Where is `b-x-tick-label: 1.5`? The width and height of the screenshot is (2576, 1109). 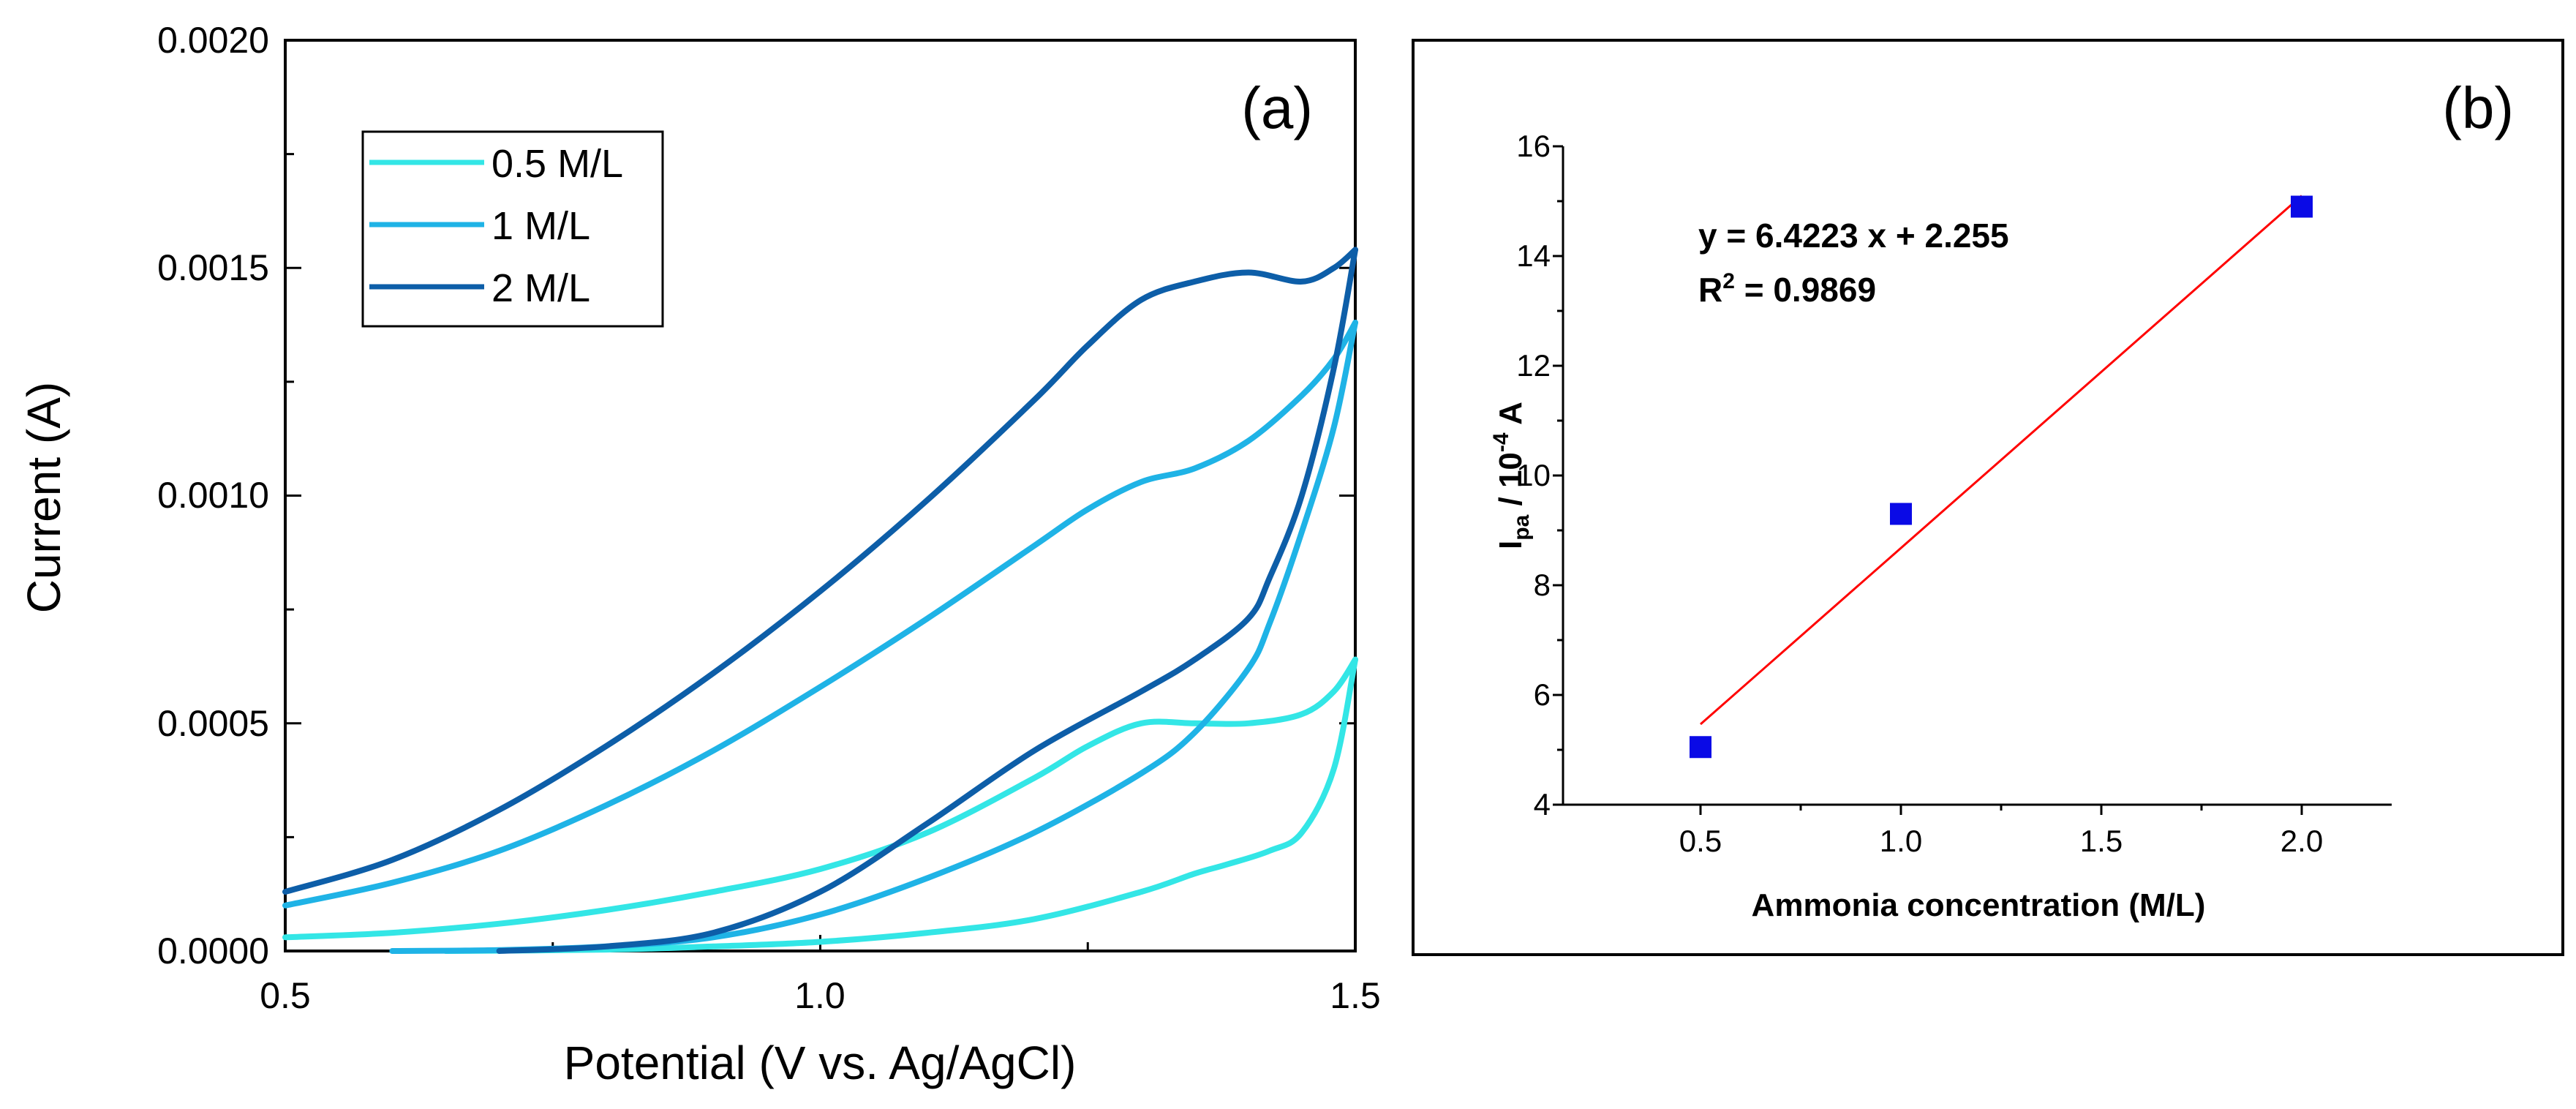
b-x-tick-label: 1.5 is located at coordinates (2101, 841).